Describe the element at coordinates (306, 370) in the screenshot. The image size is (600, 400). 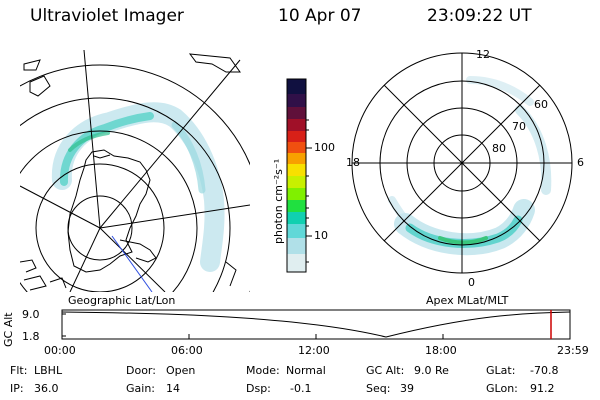
I see `mode-value: Normal` at that location.